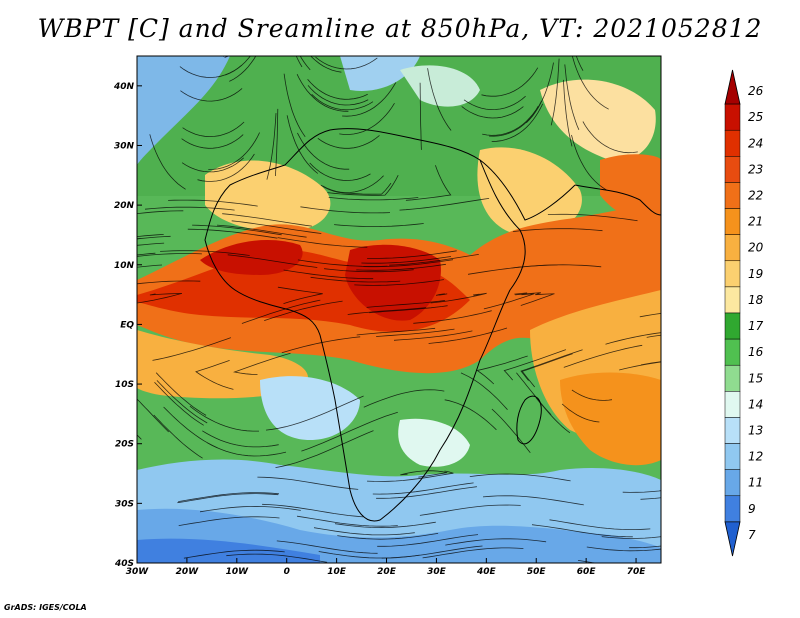 The width and height of the screenshot is (800, 618). I want to click on latitude-axis: 40N 30N 20N 10N EQ 10S 20S 30S 40S, so click(127, 325).